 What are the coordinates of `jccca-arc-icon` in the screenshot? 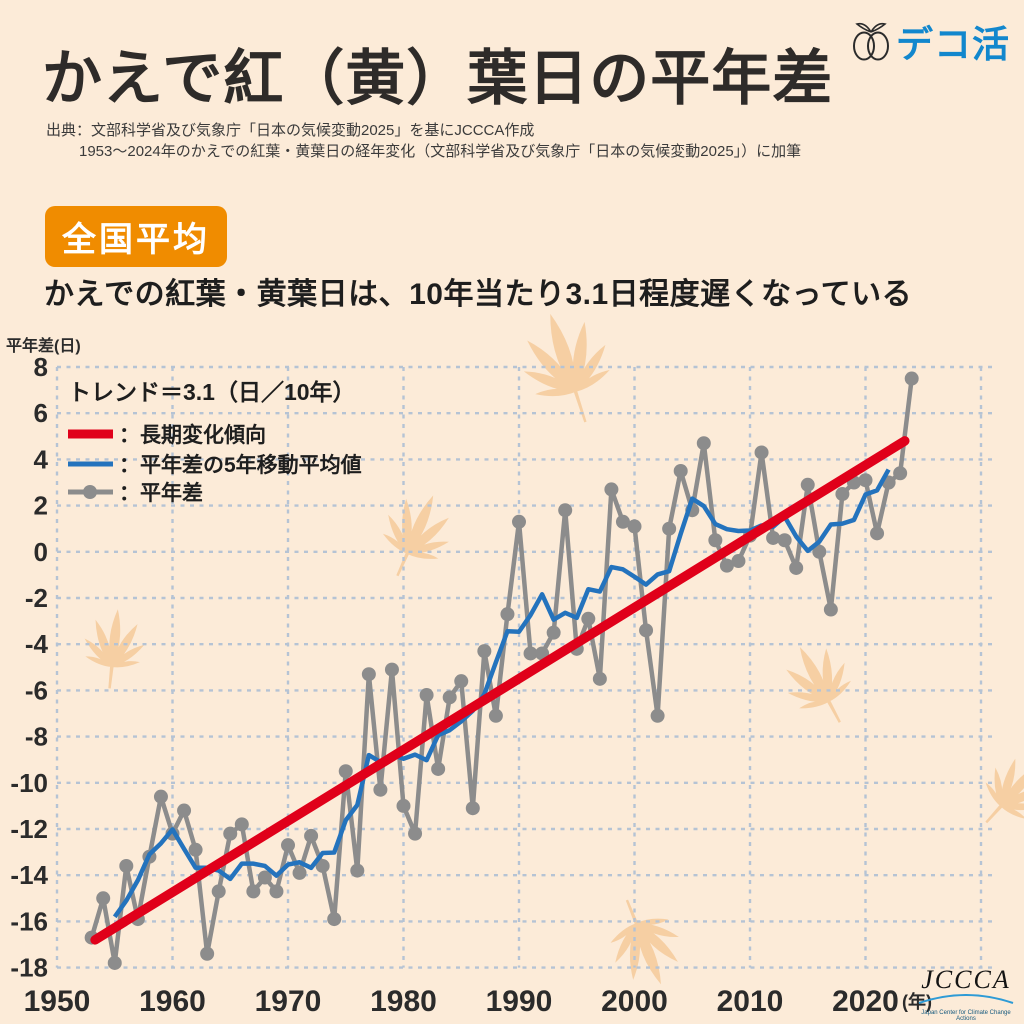 It's located at (966, 999).